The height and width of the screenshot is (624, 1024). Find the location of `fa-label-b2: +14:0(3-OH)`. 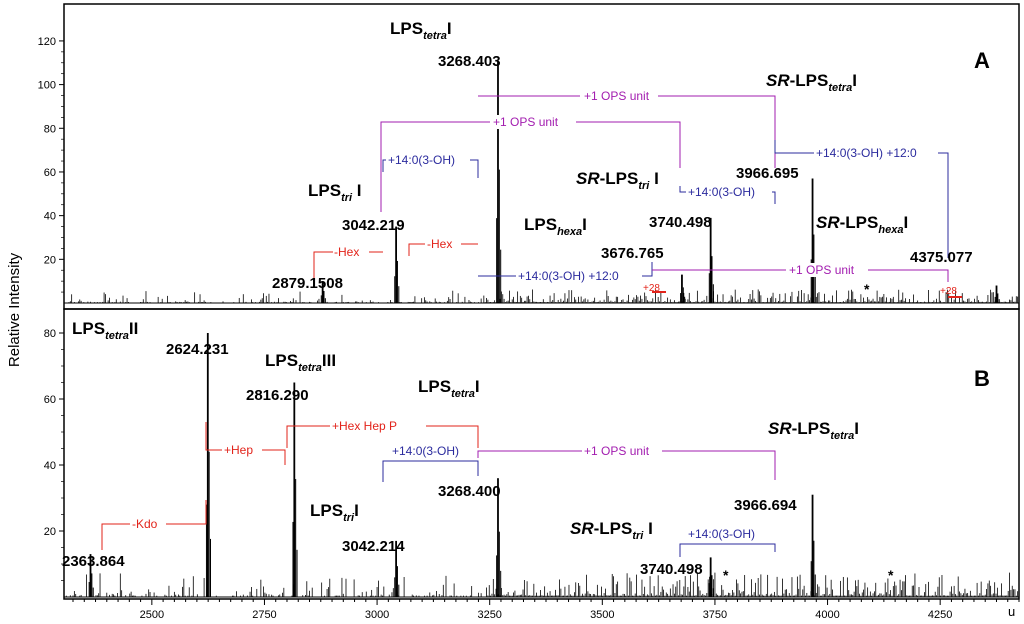

fa-label-b2: +14:0(3-OH) is located at coordinates (721, 534).